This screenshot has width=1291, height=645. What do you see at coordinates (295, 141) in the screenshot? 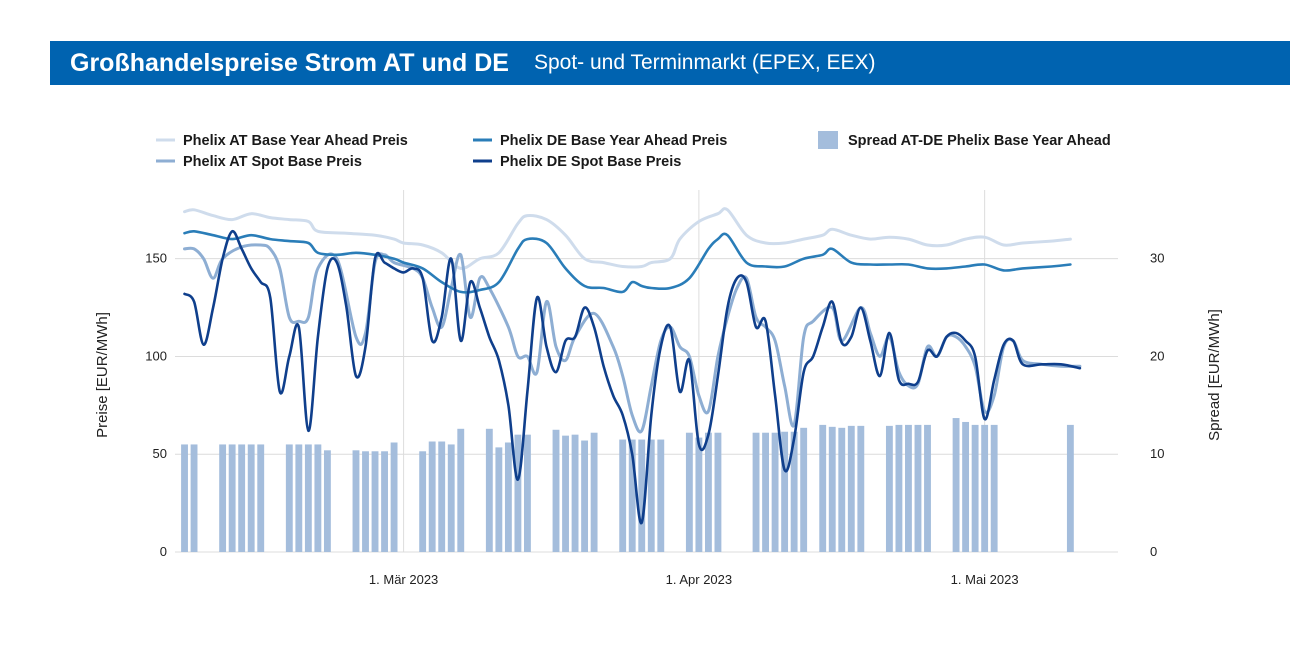
I see `legend-label-at-year-ahead: Phelix AT Base Year Ahead Preis` at bounding box center [295, 141].